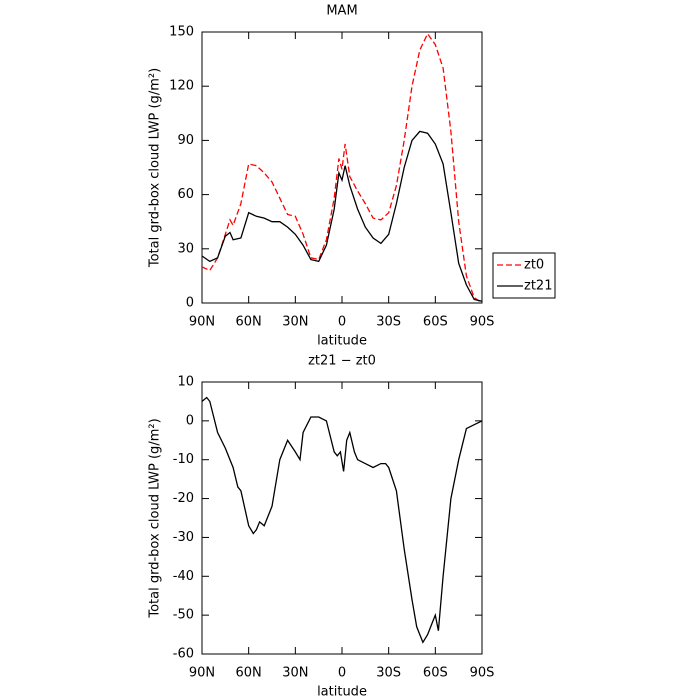 This screenshot has height=700, width=700. I want to click on y-tick-label: -10, so click(183, 459).